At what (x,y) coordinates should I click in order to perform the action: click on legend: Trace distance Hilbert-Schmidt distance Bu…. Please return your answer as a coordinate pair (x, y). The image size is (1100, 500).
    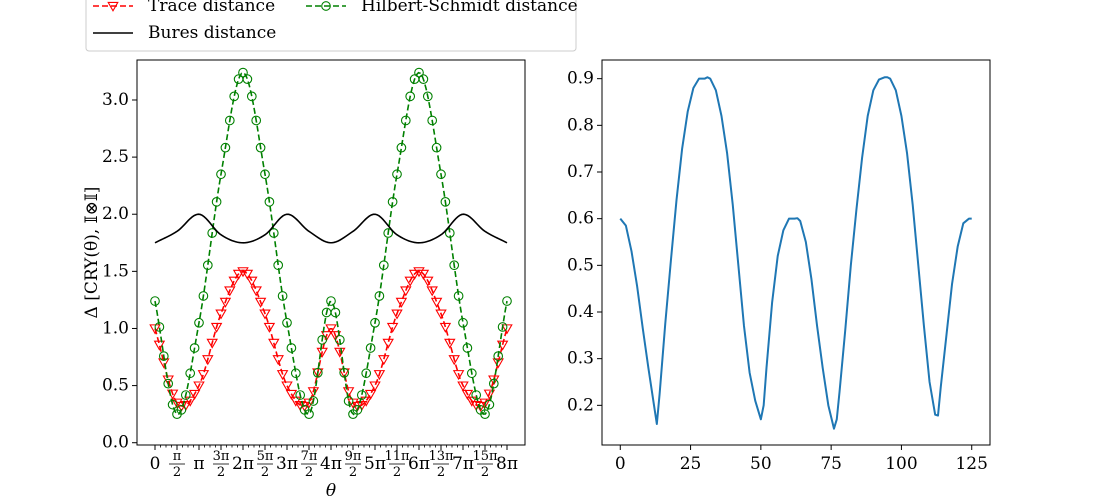
    Looking at the image, I should click on (331, 26).